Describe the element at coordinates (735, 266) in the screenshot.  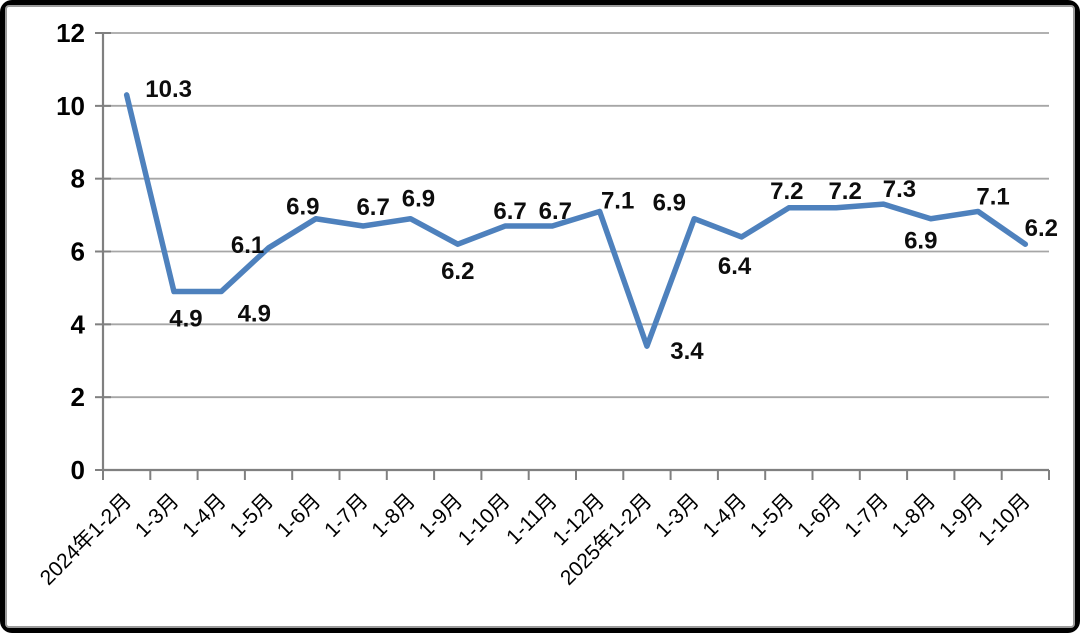
I see `data-label: 6.4` at that location.